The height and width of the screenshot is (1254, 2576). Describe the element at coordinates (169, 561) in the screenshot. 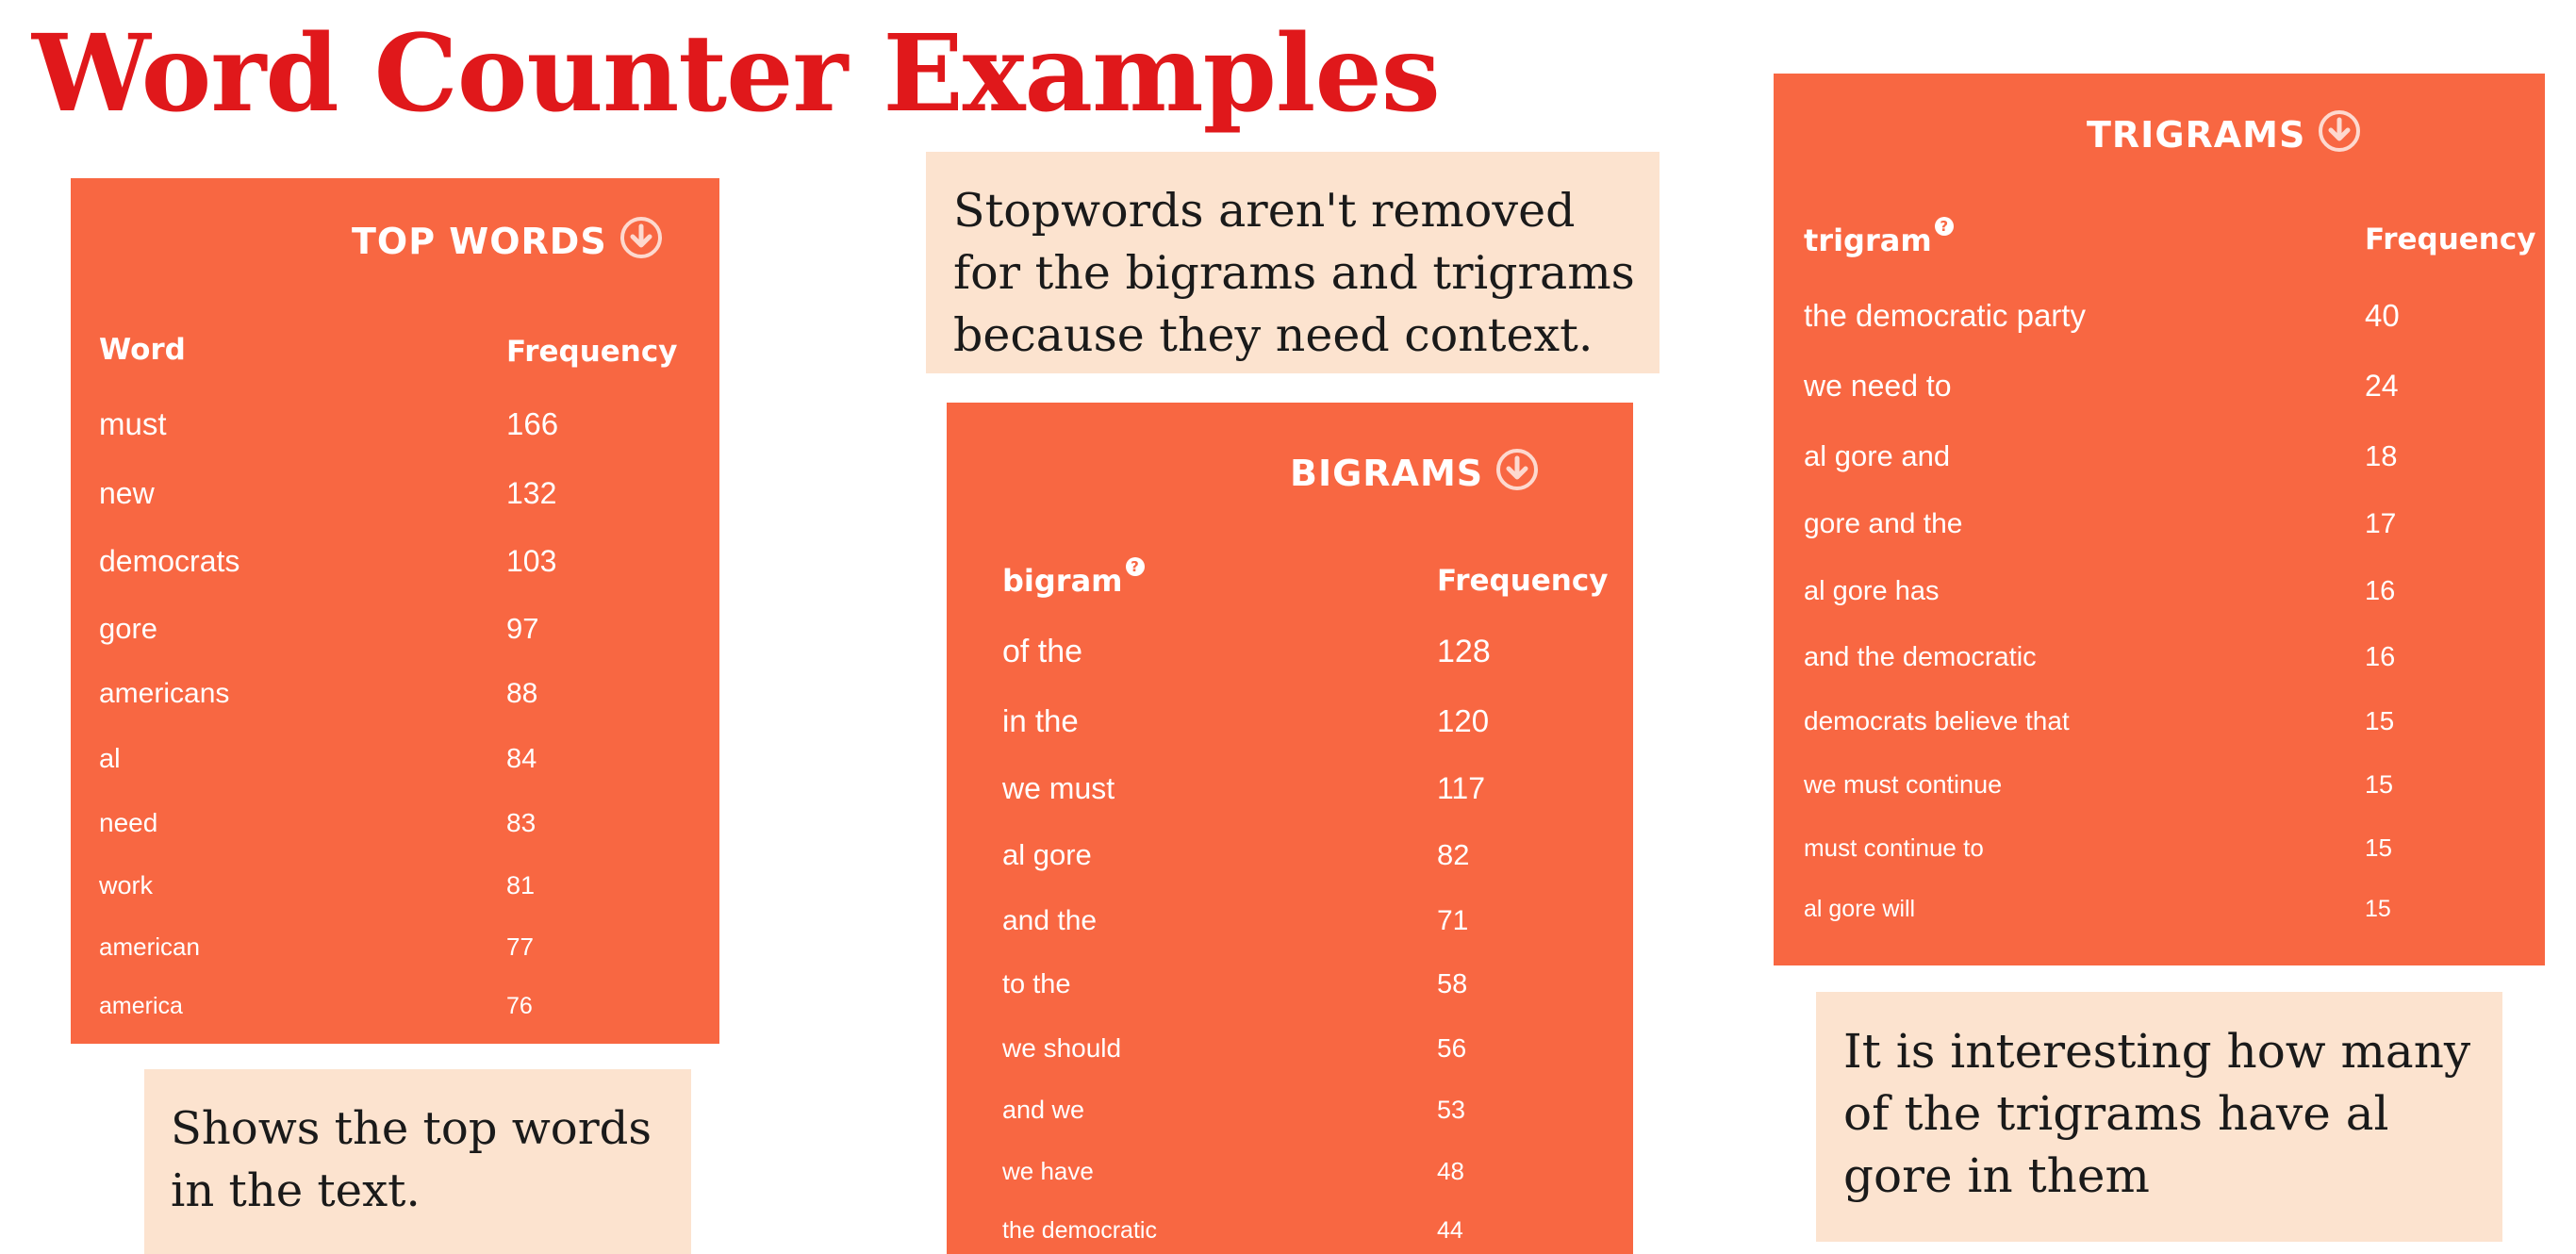

I see `row-term: democrats` at that location.